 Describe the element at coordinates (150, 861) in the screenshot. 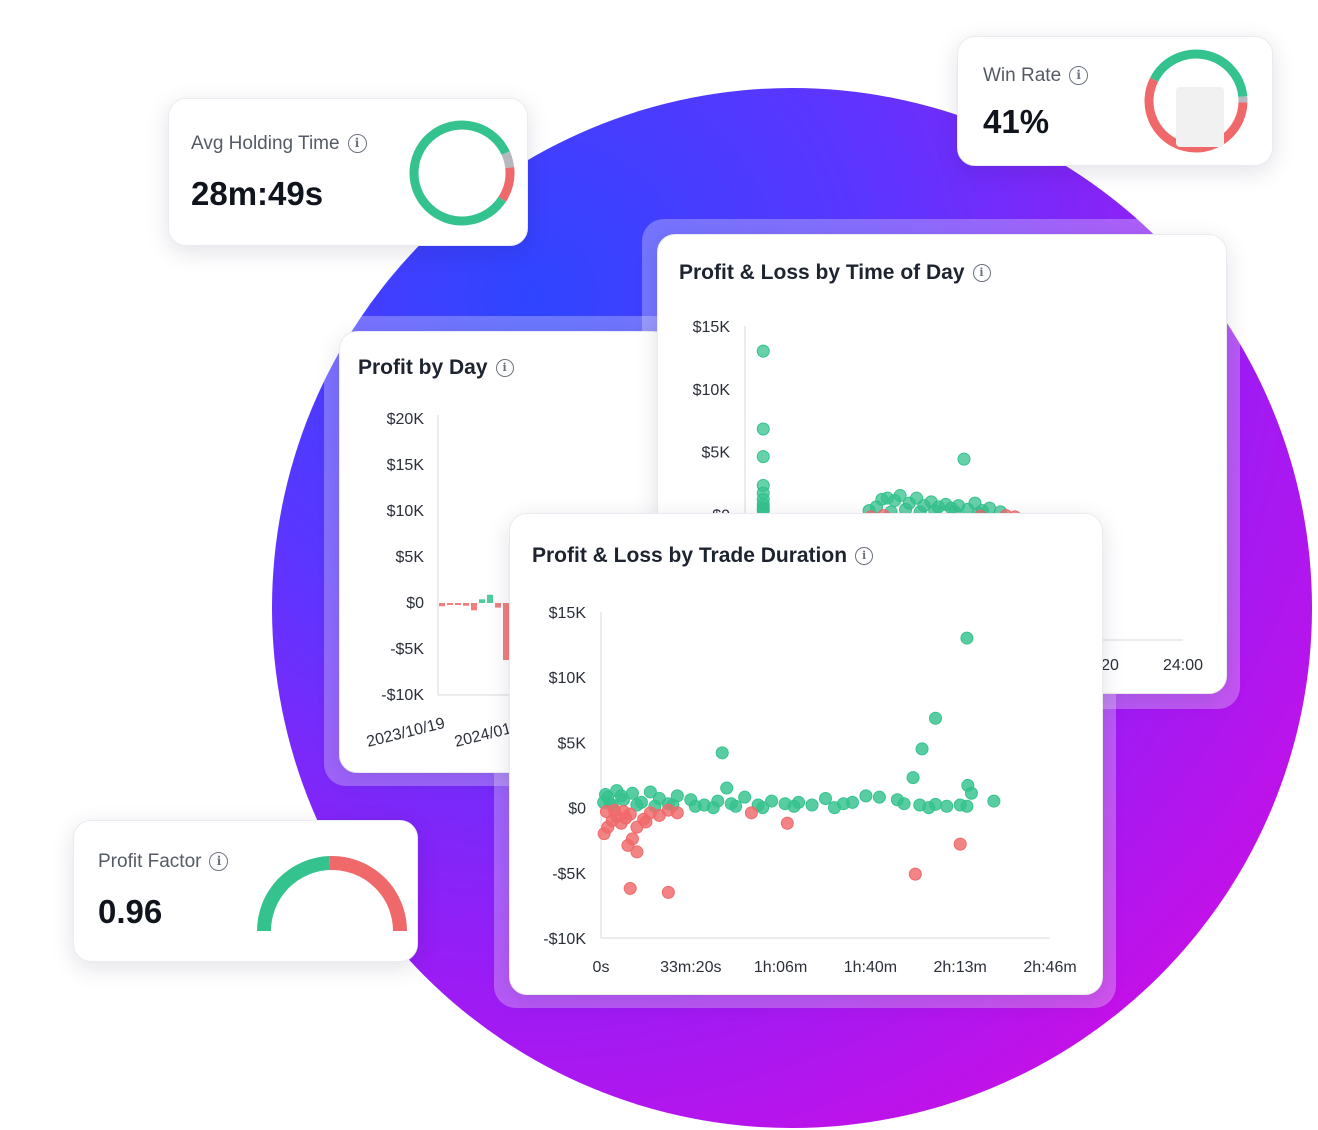

I see `profit-factor-label-text: Profit Factor` at that location.